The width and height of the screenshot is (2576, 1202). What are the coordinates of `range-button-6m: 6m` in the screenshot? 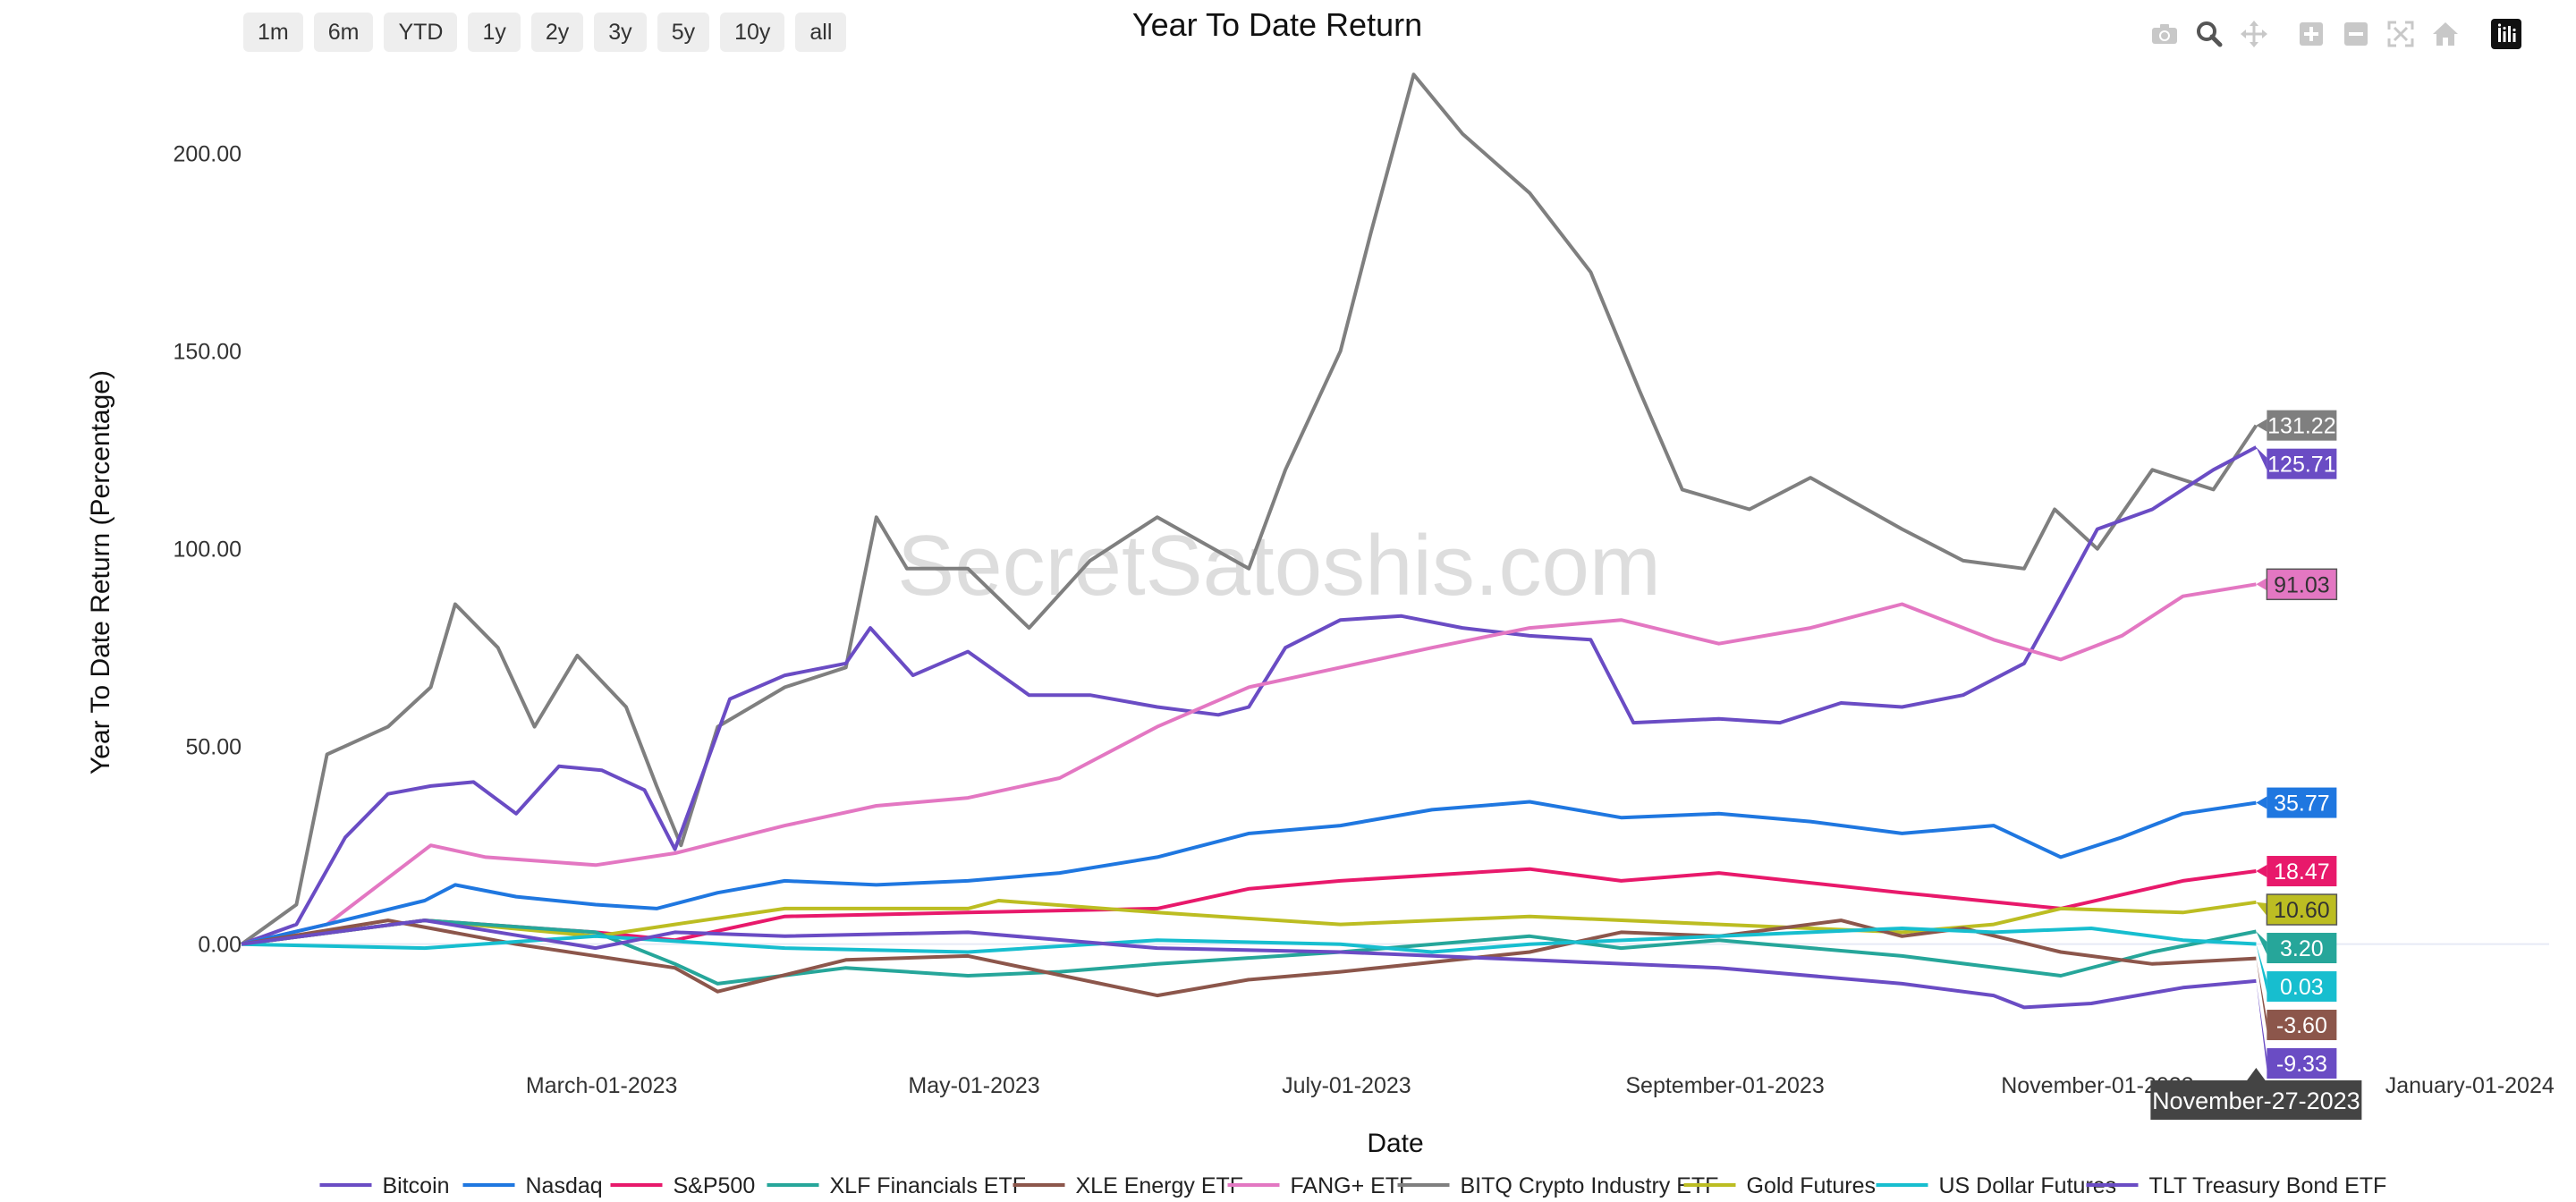 It's located at (343, 32).